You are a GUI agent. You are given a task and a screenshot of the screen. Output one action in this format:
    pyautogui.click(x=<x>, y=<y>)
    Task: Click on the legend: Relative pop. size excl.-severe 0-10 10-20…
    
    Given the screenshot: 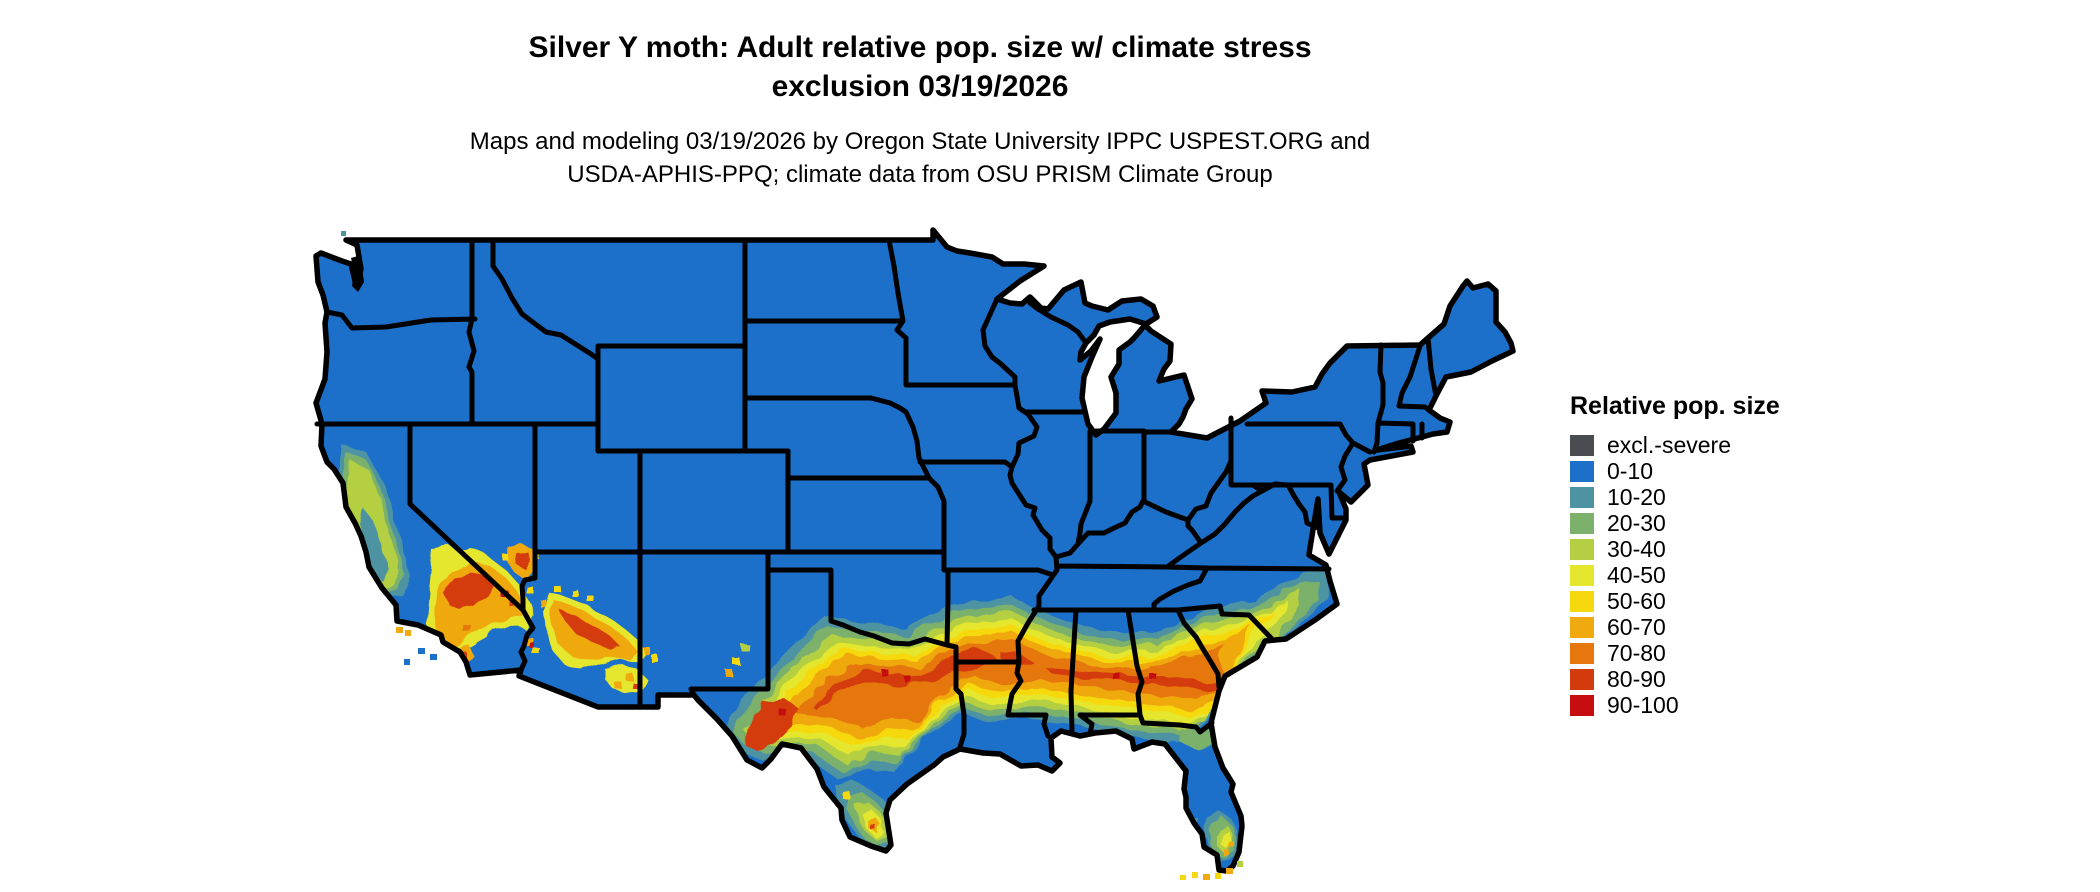 What is the action you would take?
    pyautogui.click(x=1675, y=555)
    